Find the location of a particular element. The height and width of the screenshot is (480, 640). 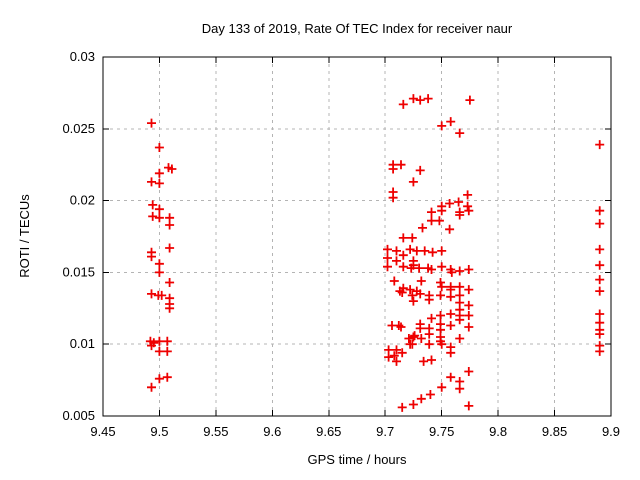

y-tick-label: 0.025 is located at coordinates (78, 128).